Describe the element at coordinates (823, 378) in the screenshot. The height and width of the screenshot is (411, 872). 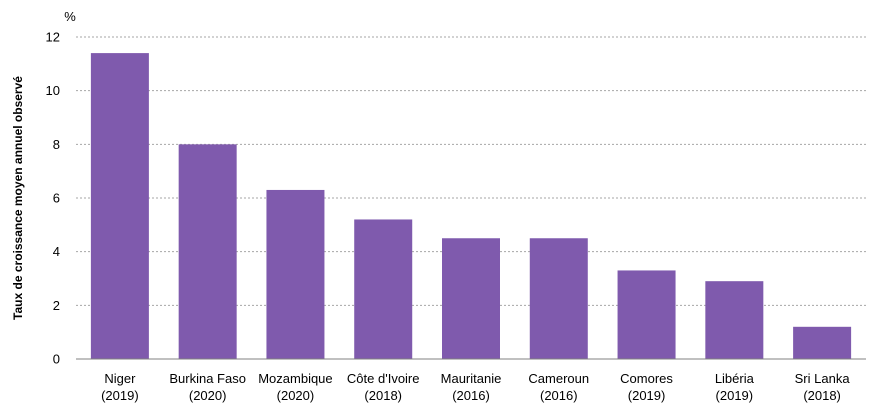
I see `x-tick-label-name: Sri Lanka` at that location.